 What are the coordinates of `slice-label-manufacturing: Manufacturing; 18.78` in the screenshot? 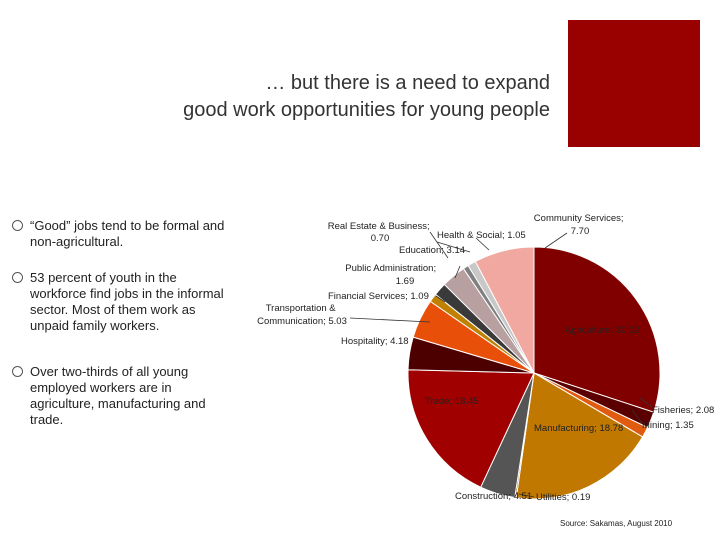 It's located at (578, 428).